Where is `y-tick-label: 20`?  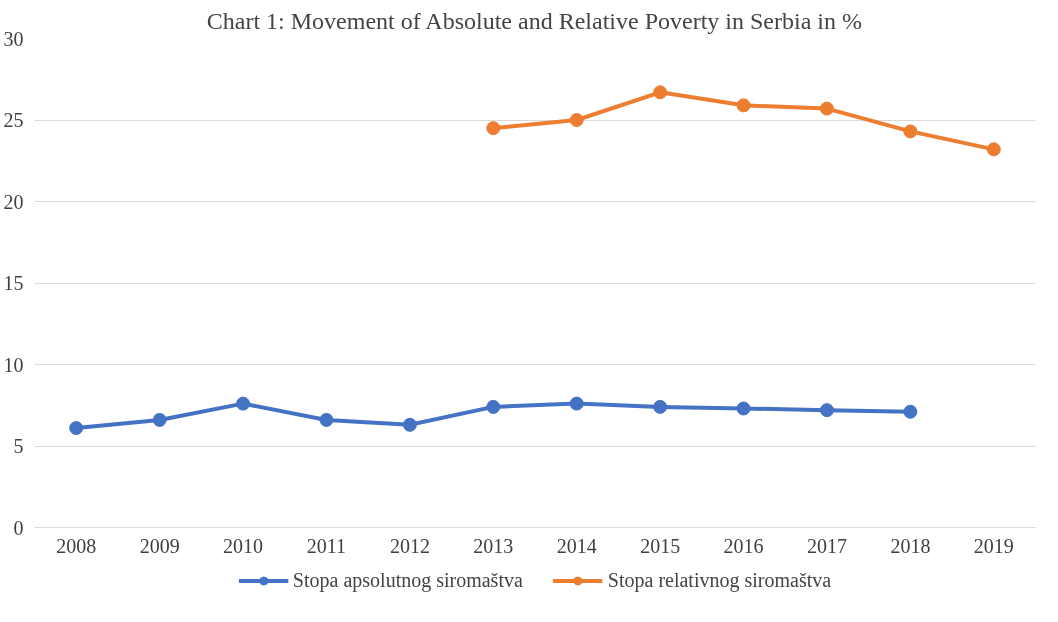
y-tick-label: 20 is located at coordinates (13, 201).